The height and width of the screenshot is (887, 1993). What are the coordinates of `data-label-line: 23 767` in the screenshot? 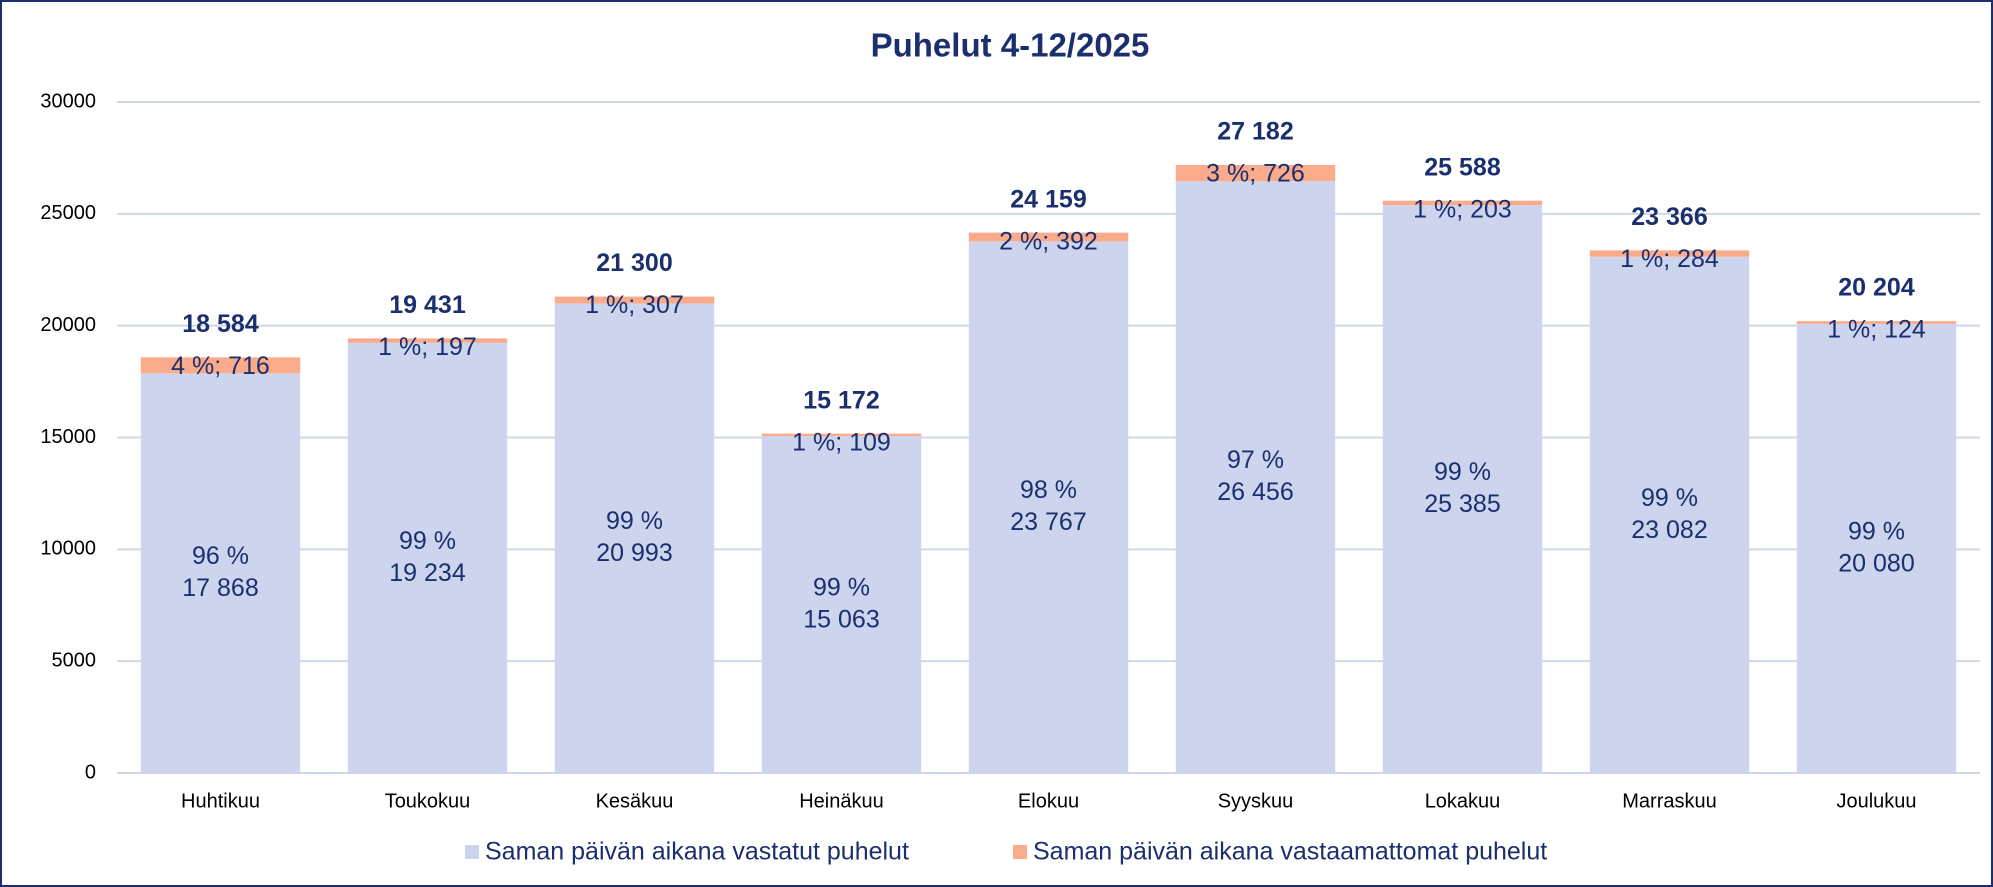 It's located at (1048, 522).